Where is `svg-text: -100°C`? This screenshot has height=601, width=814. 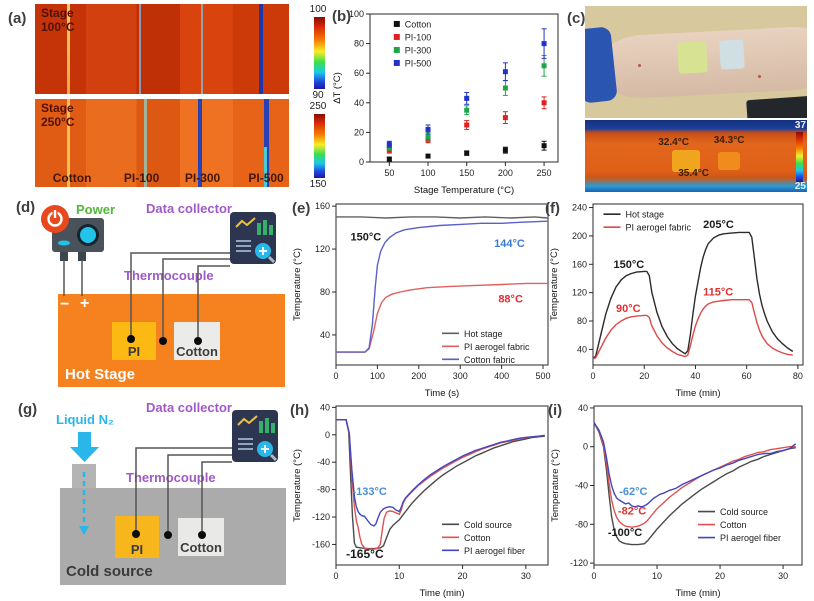 svg-text: -100°C is located at coordinates (625, 533).